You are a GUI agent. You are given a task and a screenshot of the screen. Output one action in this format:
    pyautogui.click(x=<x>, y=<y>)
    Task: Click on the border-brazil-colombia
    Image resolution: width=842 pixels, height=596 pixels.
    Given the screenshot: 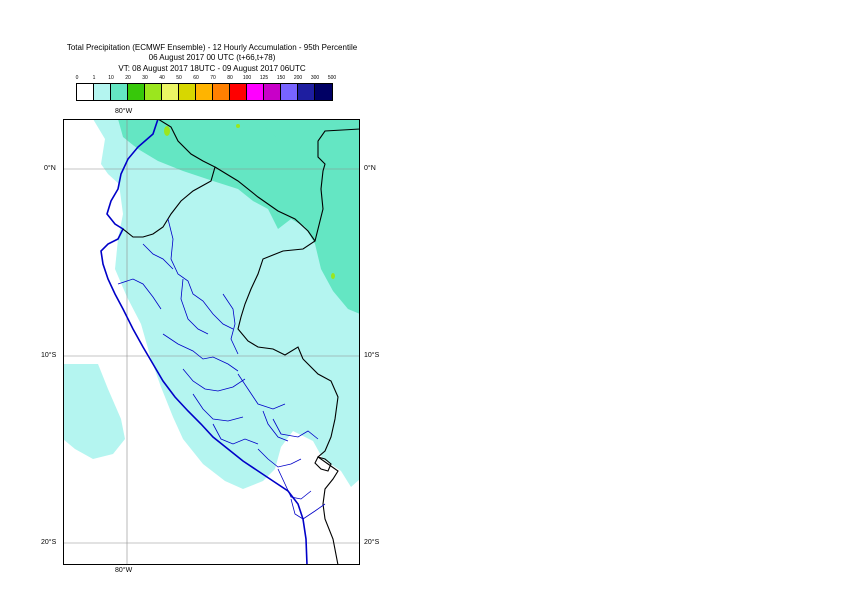 What is the action you would take?
    pyautogui.click(x=337, y=185)
    